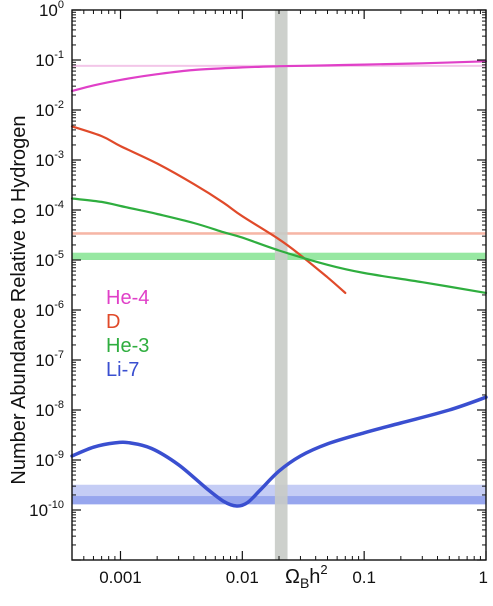 The height and width of the screenshot is (606, 493). What do you see at coordinates (483, 577) in the screenshot?
I see `x-tick-label: 1` at bounding box center [483, 577].